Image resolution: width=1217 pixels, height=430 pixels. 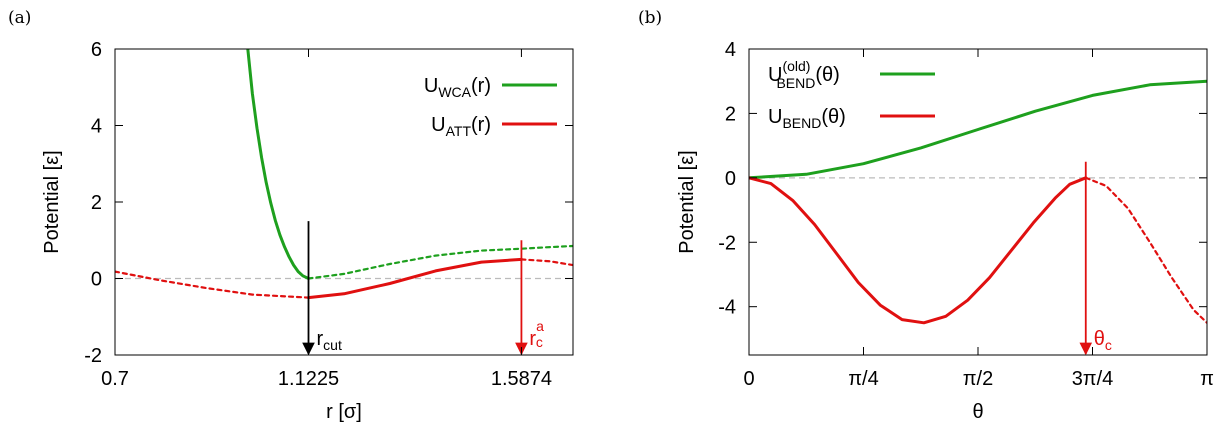 What do you see at coordinates (804, 74) in the screenshot?
I see `legend-label: U(old) BEND(θ)` at bounding box center [804, 74].